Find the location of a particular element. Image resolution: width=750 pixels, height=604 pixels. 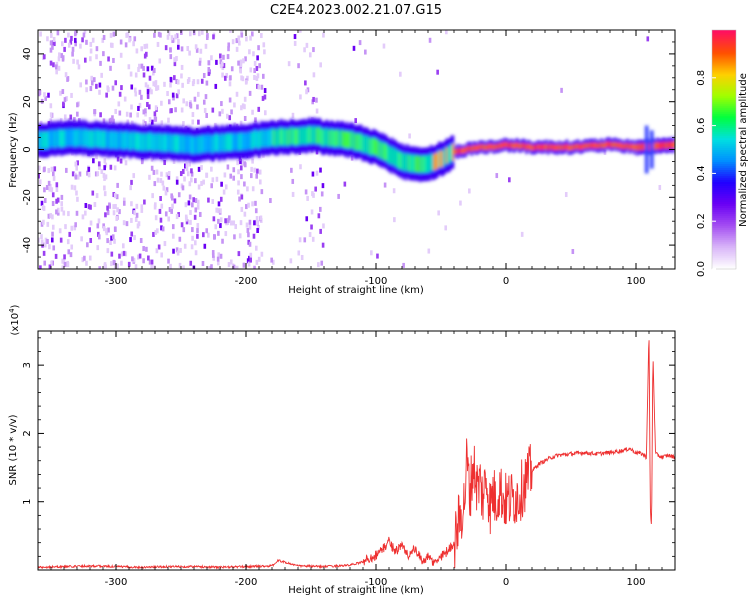

colorbar-tick-label: 0.0 is located at coordinates (701, 269).